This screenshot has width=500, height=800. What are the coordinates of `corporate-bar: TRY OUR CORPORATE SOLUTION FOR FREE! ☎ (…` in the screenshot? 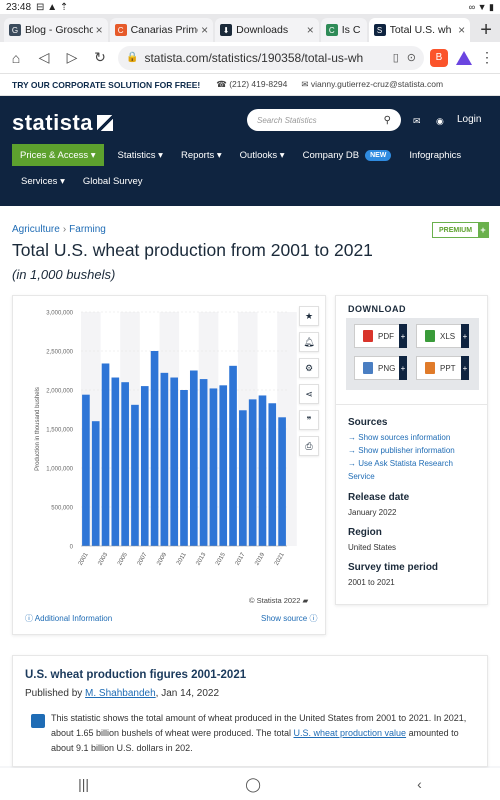 It's located at (250, 85).